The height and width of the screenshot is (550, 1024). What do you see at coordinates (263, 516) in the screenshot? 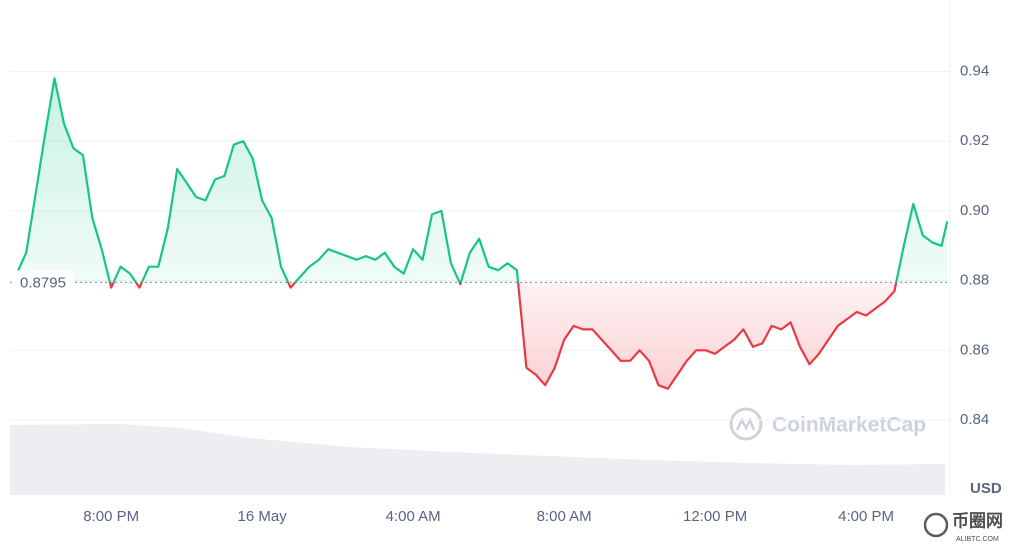
I see `x-tick-label: 16 May` at bounding box center [263, 516].